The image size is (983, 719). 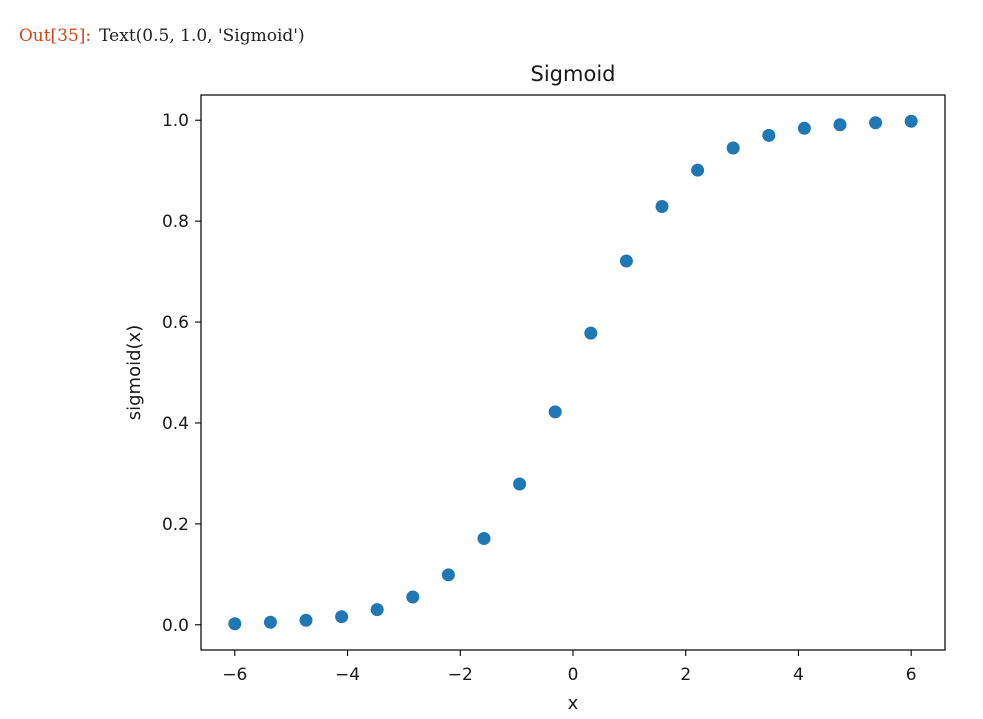 I want to click on y-tick-label: 0.2, so click(x=175, y=525).